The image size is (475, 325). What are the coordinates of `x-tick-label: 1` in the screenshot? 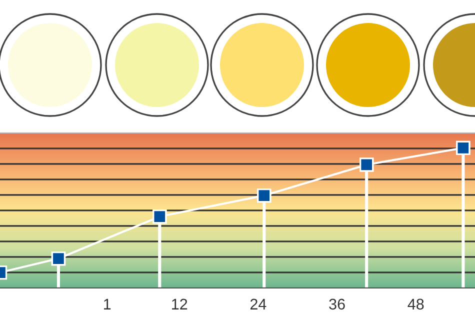 It's located at (107, 304).